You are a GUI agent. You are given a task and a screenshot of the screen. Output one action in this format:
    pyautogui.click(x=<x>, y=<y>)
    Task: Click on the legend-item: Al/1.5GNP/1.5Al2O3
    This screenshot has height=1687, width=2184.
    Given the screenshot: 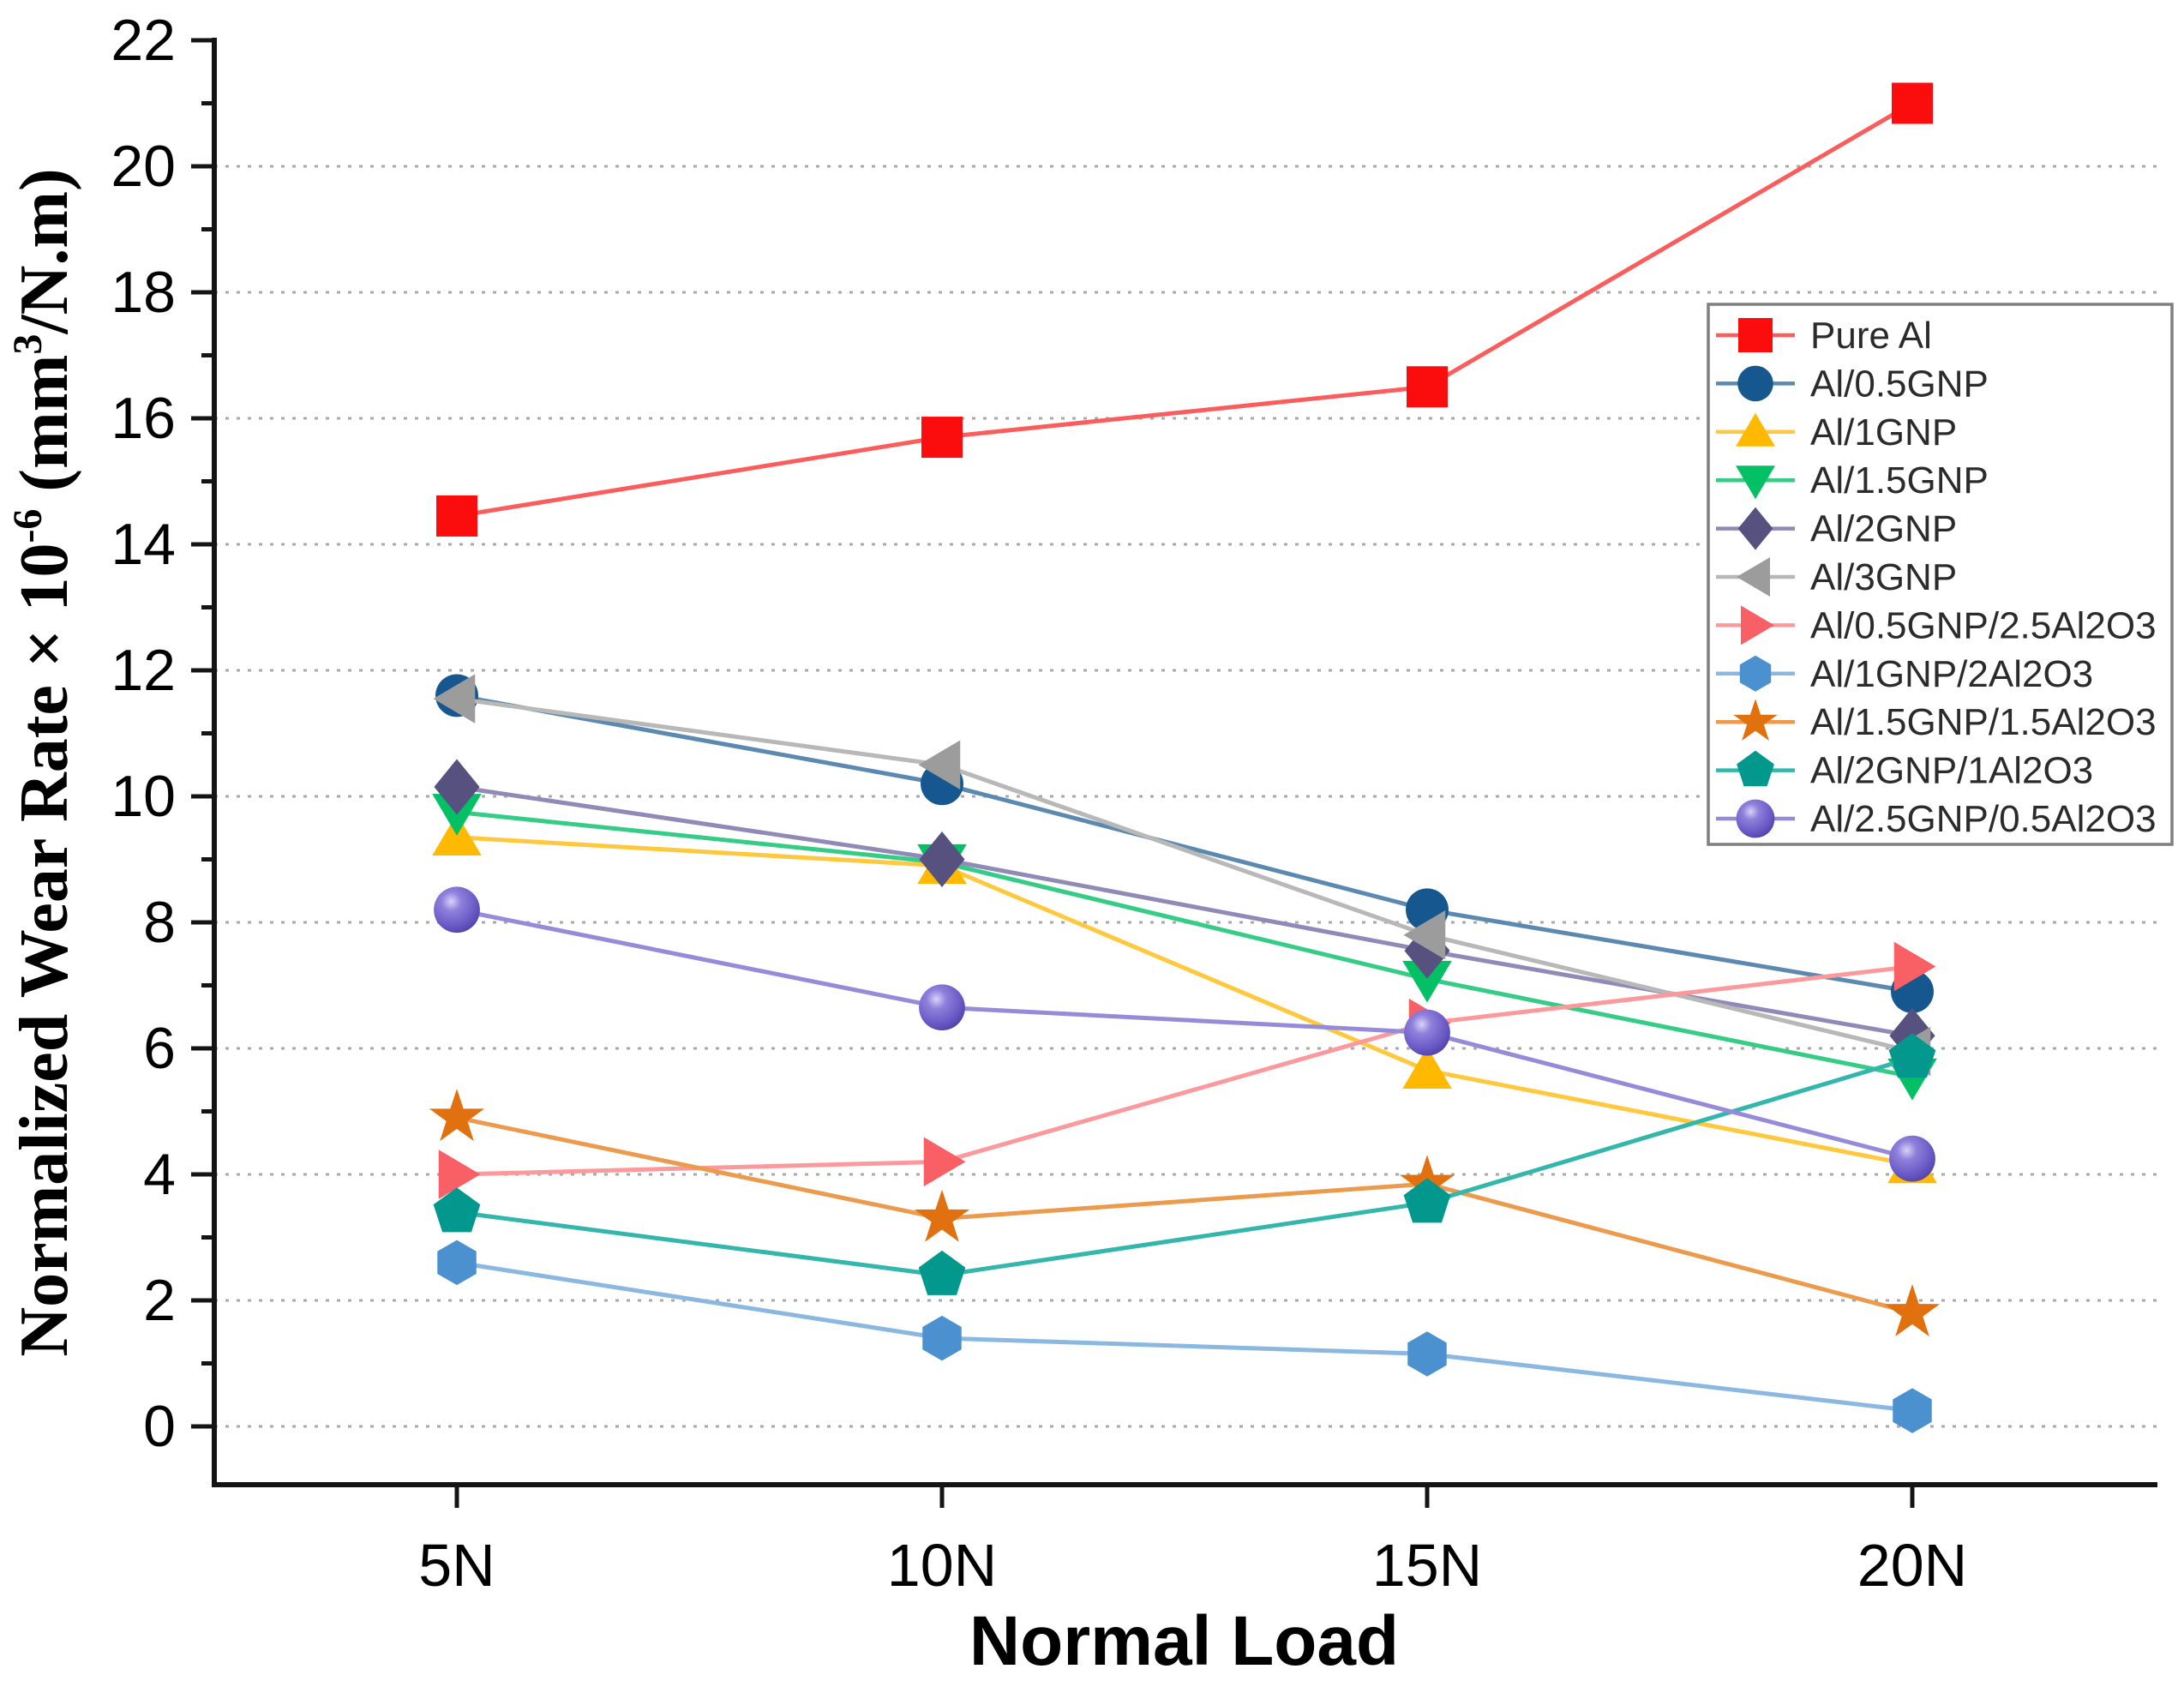 What is the action you would take?
    pyautogui.click(x=1936, y=721)
    